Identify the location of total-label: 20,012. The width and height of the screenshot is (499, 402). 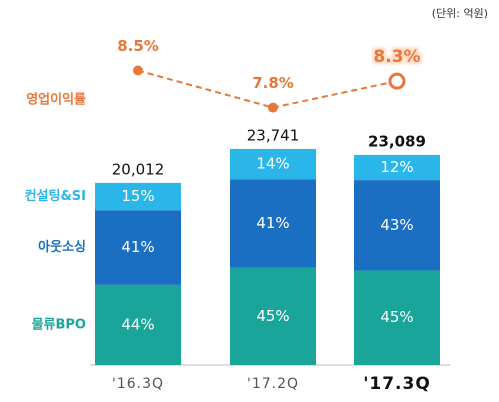
(138, 169).